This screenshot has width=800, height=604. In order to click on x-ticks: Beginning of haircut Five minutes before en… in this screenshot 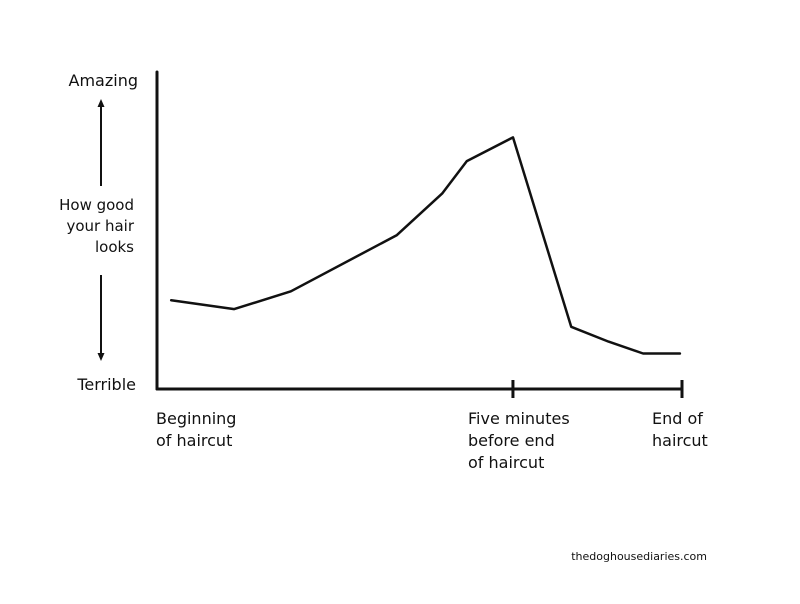, I will do `click(432, 426)`.